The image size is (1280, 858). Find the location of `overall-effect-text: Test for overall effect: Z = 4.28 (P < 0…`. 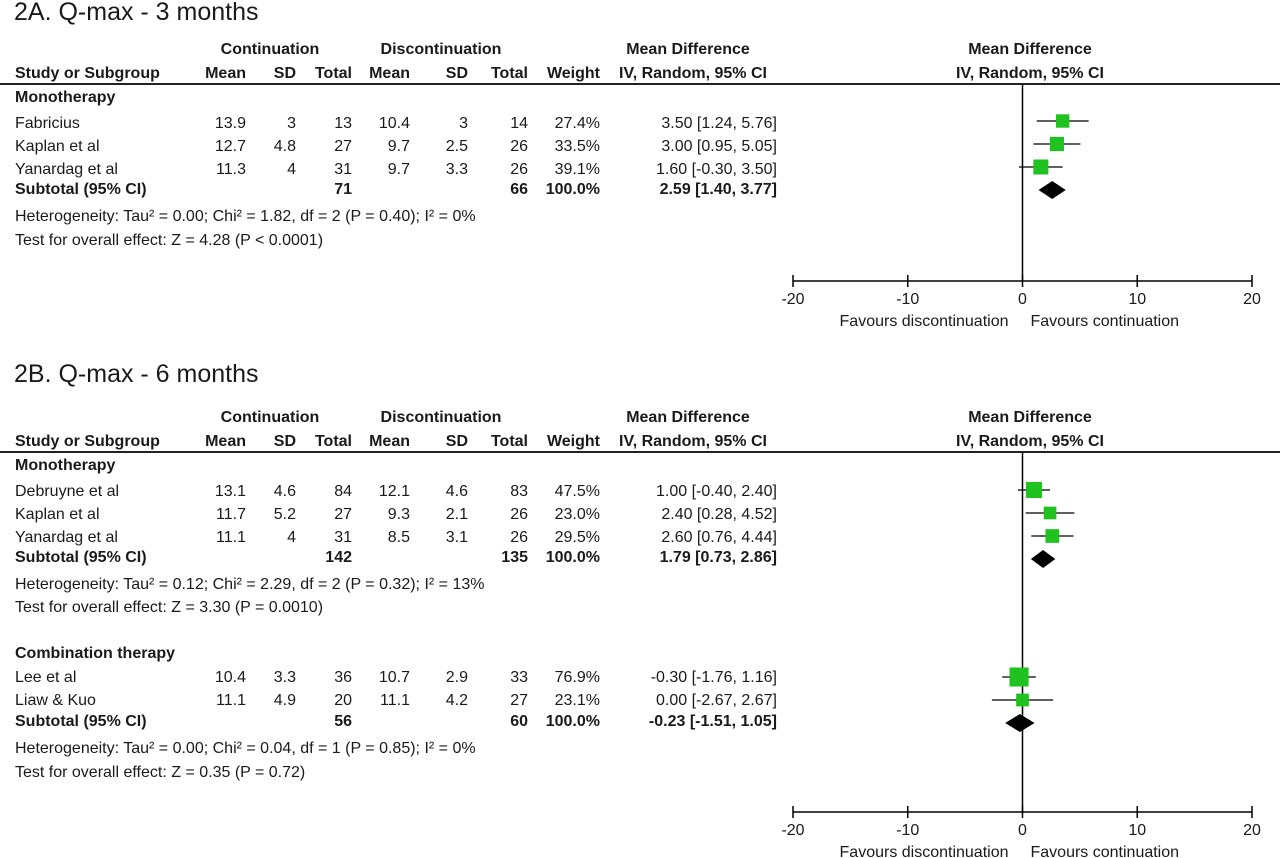

overall-effect-text: Test for overall effect: Z = 4.28 (P < 0… is located at coordinates (169, 240).